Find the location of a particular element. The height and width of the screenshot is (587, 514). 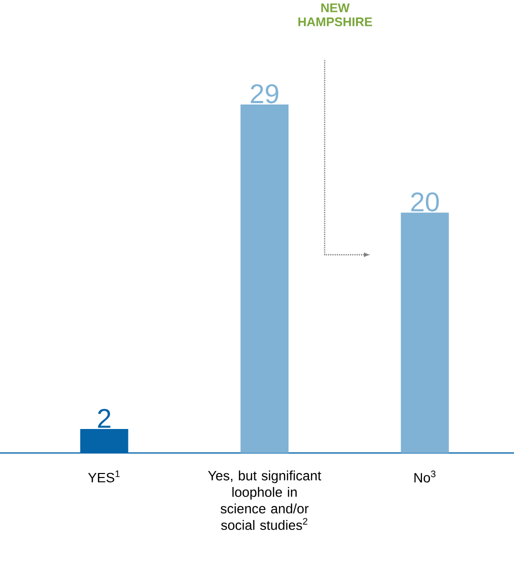

data-label: 29 is located at coordinates (264, 94).